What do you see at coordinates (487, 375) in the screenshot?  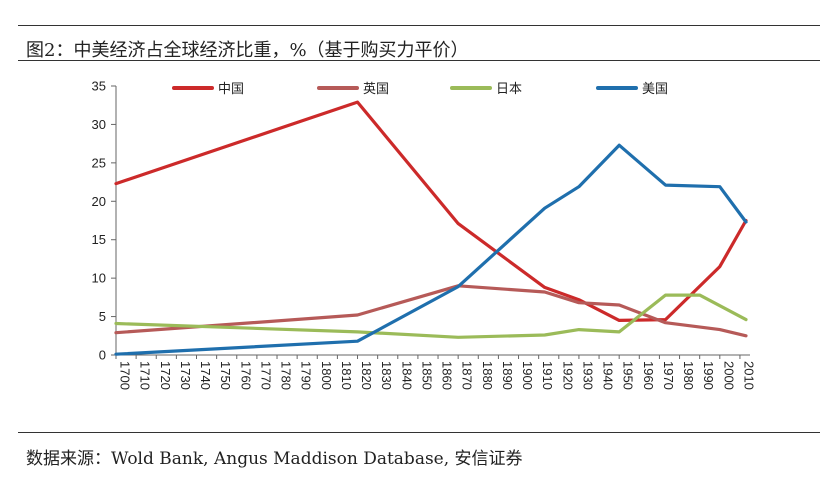 I see `x-tick-label: 1880` at bounding box center [487, 375].